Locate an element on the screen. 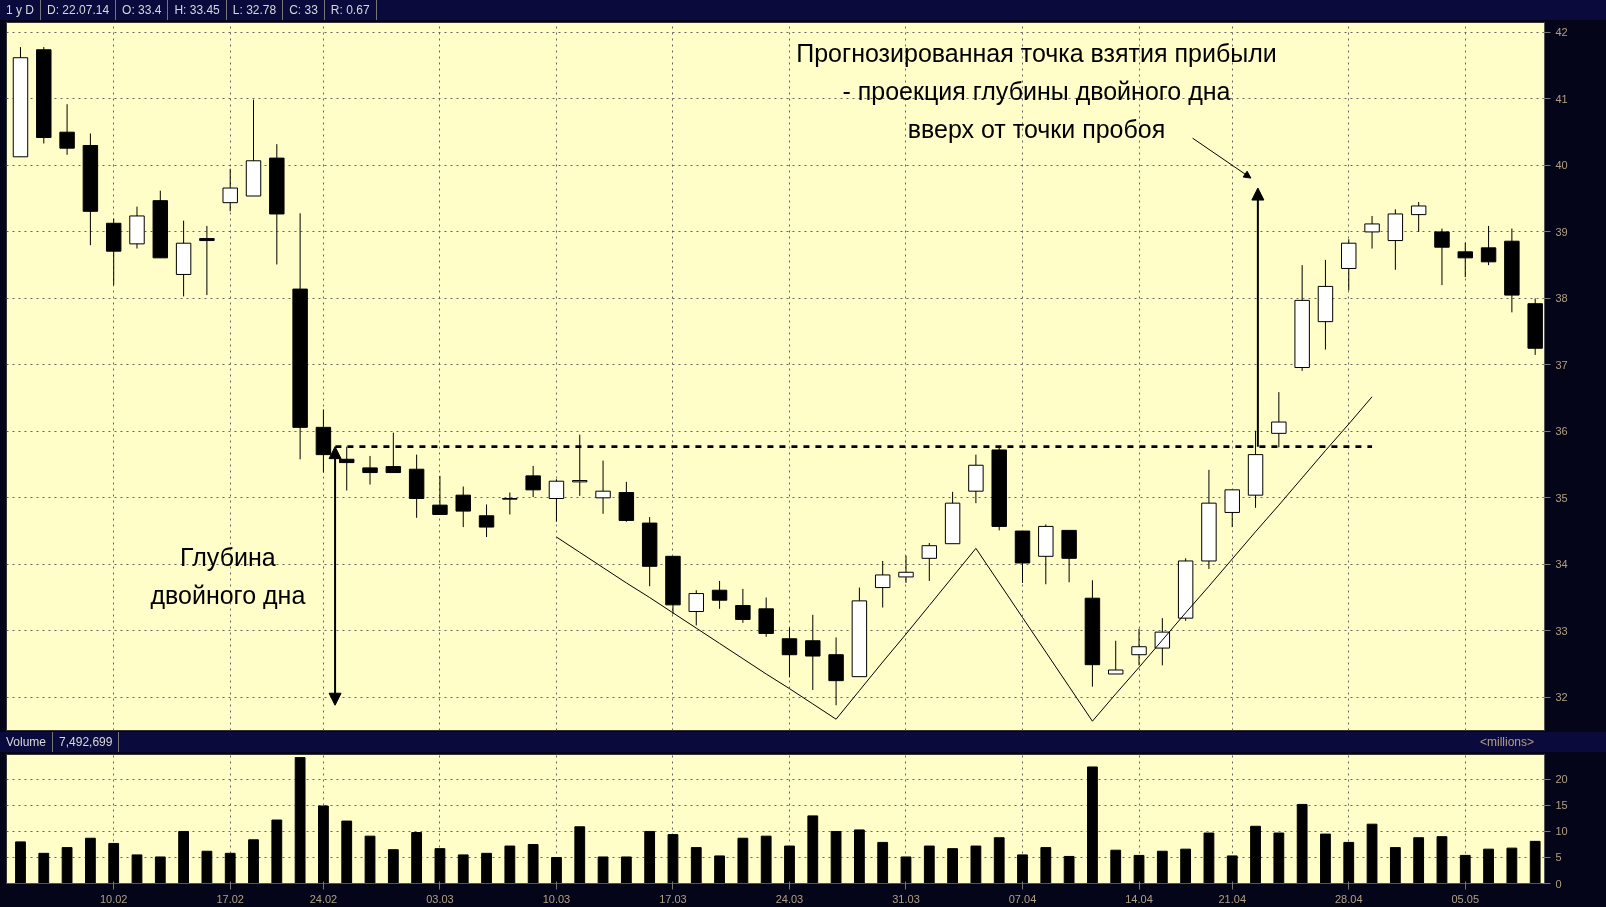  y-tick-label: 5 is located at coordinates (1558, 857).